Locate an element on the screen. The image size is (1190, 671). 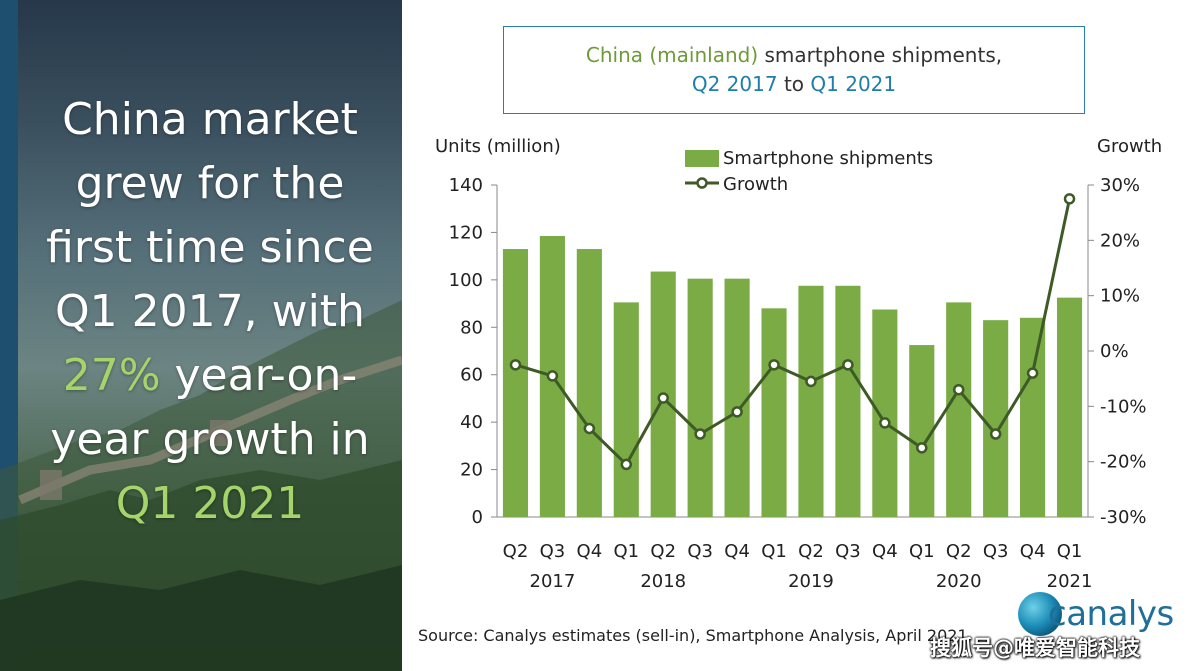
y-tick-label: 40 is located at coordinates (471, 422).